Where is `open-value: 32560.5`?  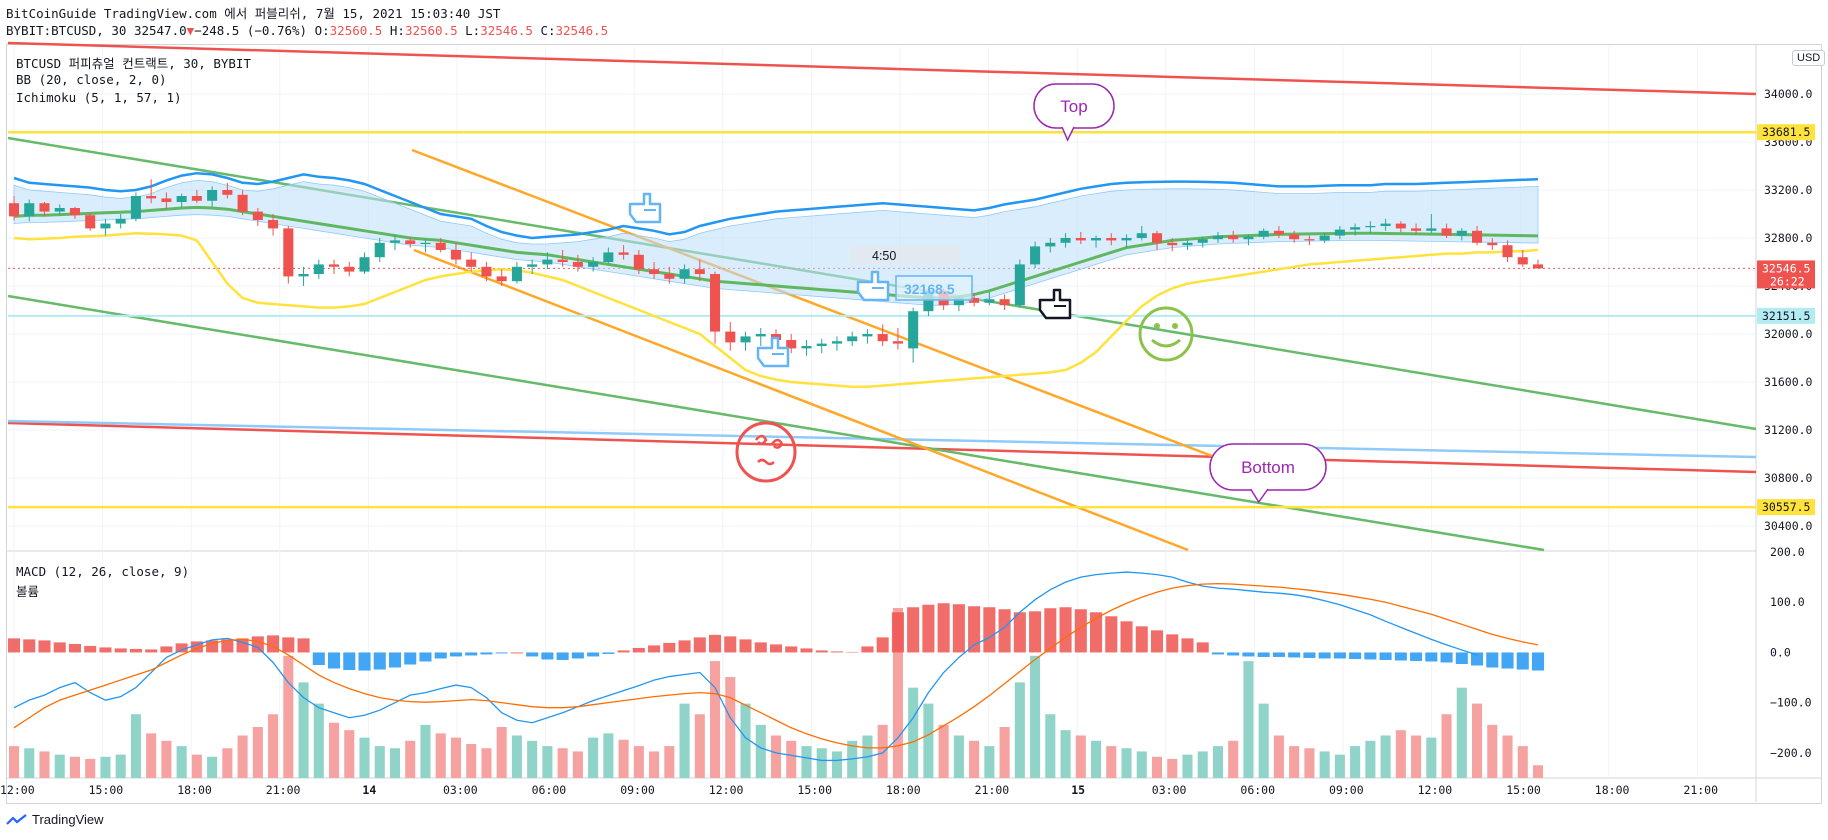 open-value: 32560.5 is located at coordinates (356, 30).